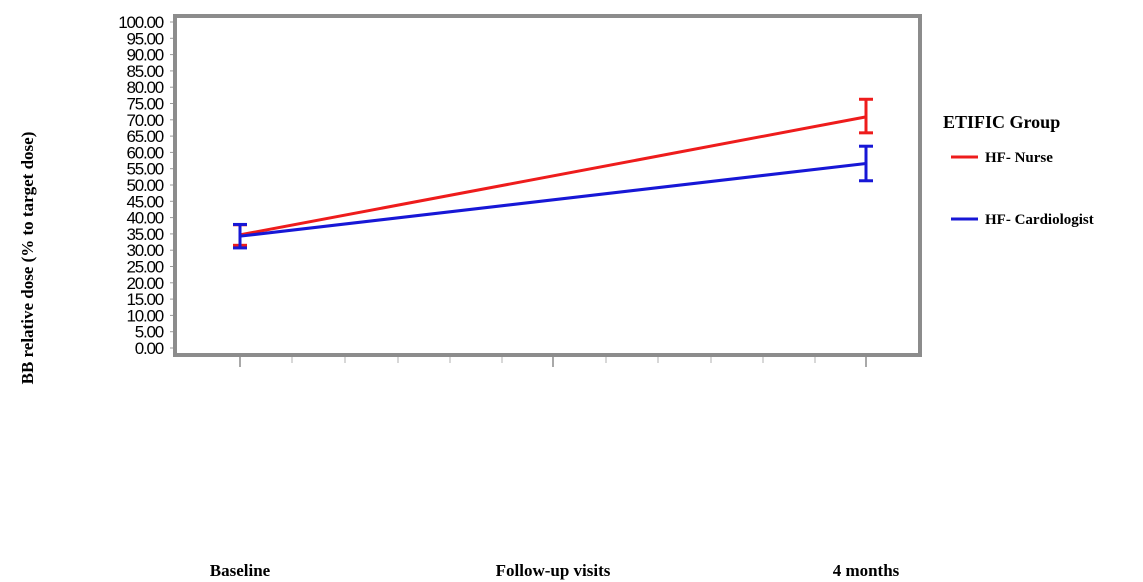  I want to click on x-axis-labels: Baseline Follow-up visits 4 months, so click(555, 570).